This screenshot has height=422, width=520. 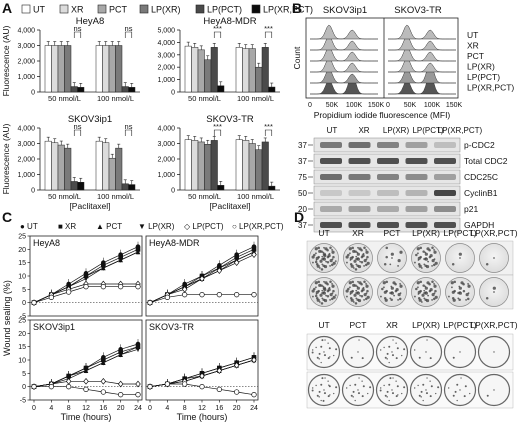 I want to click on sig-bracket, so click(x=128, y=132).